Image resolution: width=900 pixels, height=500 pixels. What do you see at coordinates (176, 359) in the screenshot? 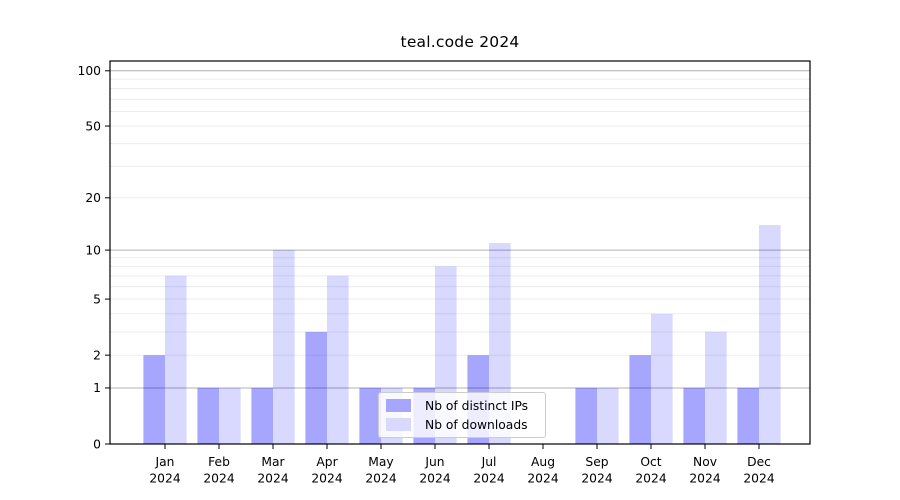
I see `bar-downloads-Jan-2024` at bounding box center [176, 359].